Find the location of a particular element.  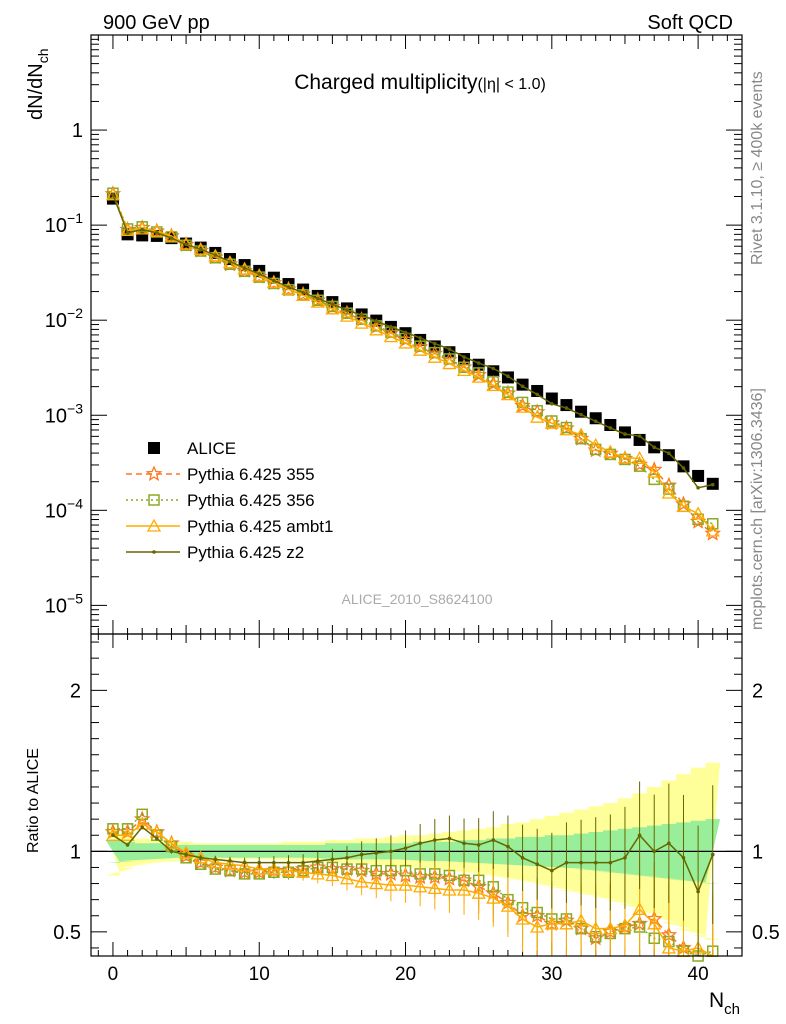

y-tick-label: 1 is located at coordinates (77, 131).